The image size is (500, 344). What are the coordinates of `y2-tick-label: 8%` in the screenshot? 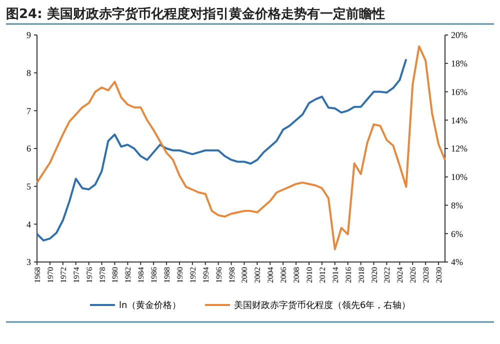 It's located at (457, 205).